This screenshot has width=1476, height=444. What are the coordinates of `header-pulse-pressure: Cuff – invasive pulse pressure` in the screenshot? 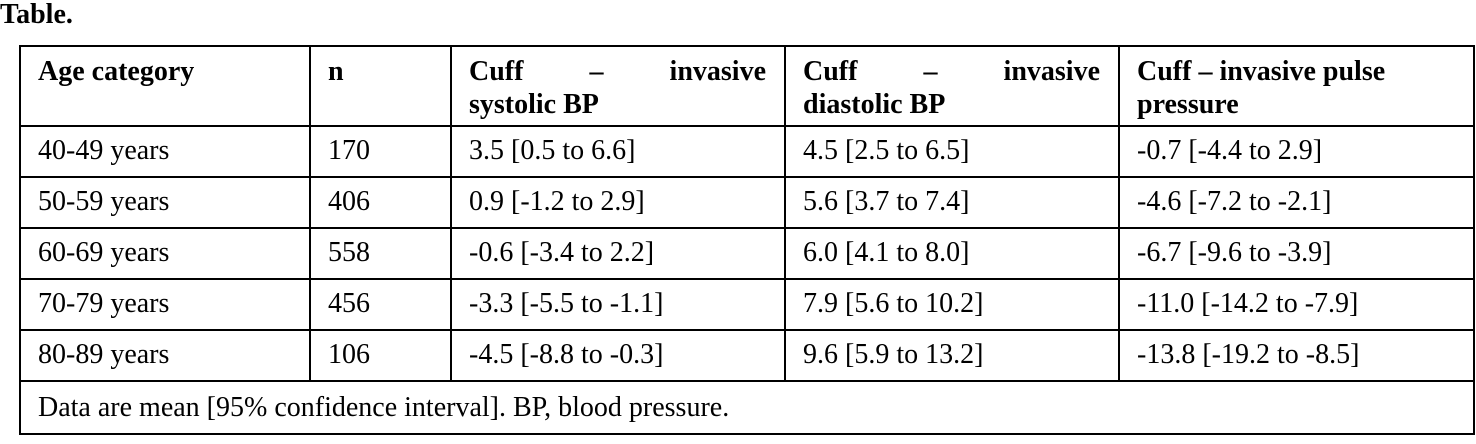 It's located at (1296, 86).